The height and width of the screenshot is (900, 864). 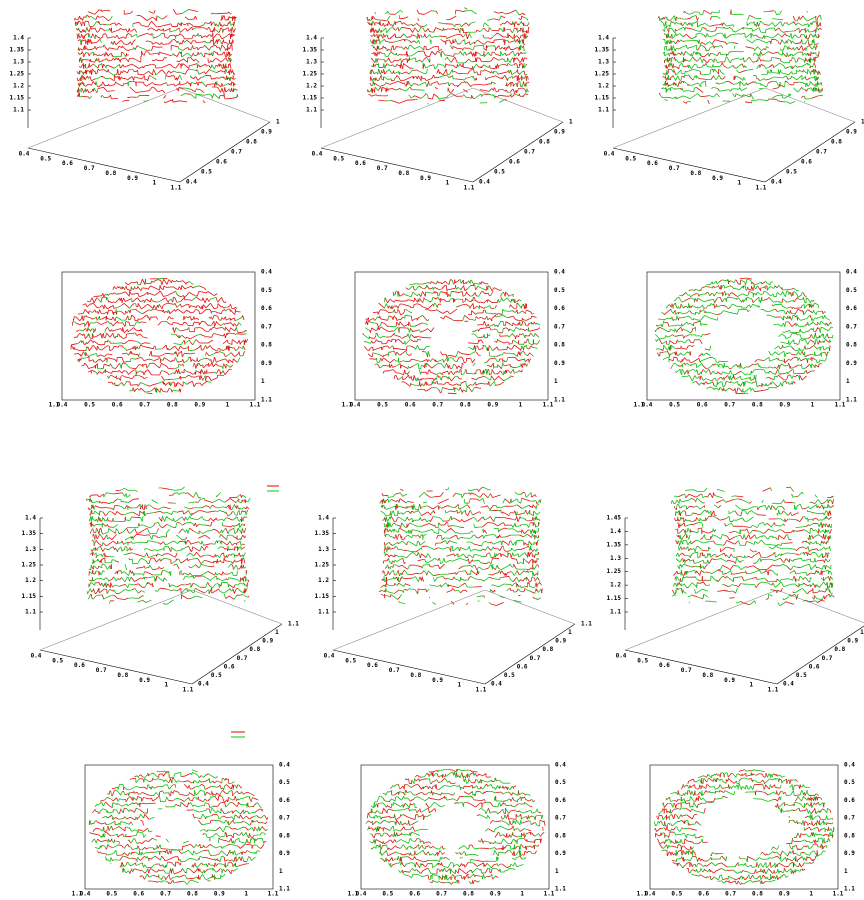 What do you see at coordinates (89, 168) in the screenshot?
I see `x-tick-label: 0.7` at bounding box center [89, 168].